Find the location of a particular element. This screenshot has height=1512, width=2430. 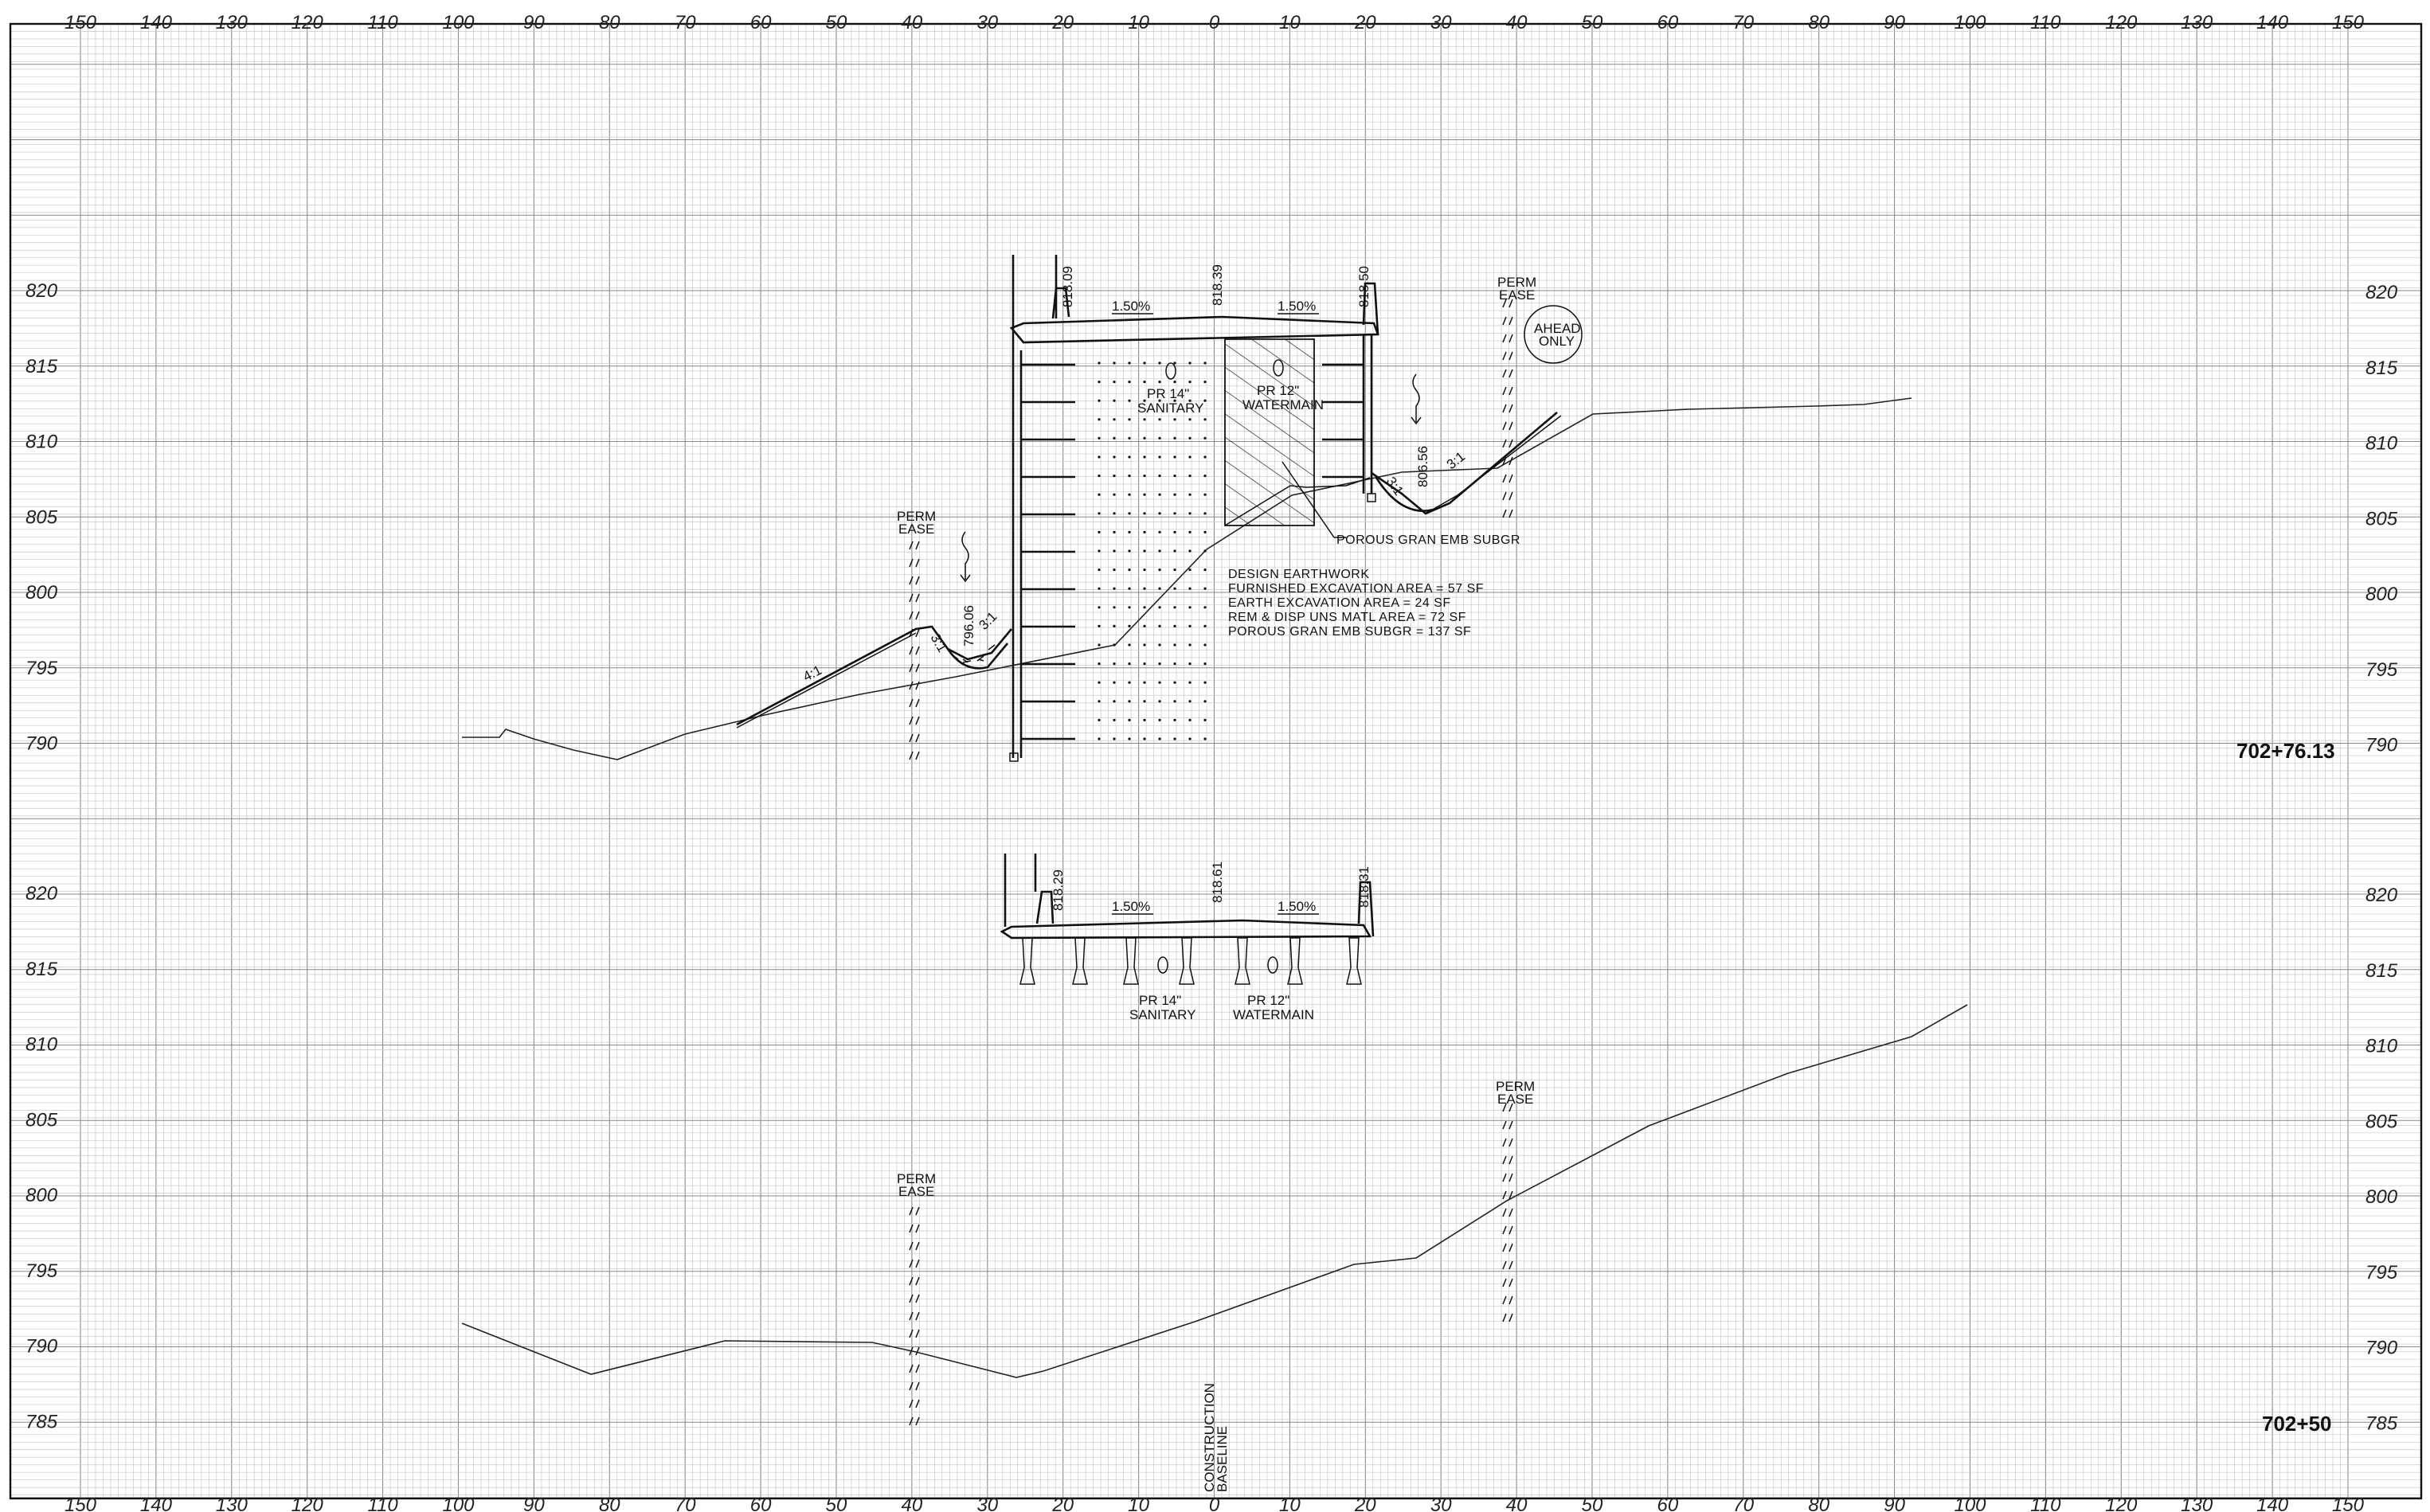

offset-tick-label: 10 is located at coordinates (1290, 1503).